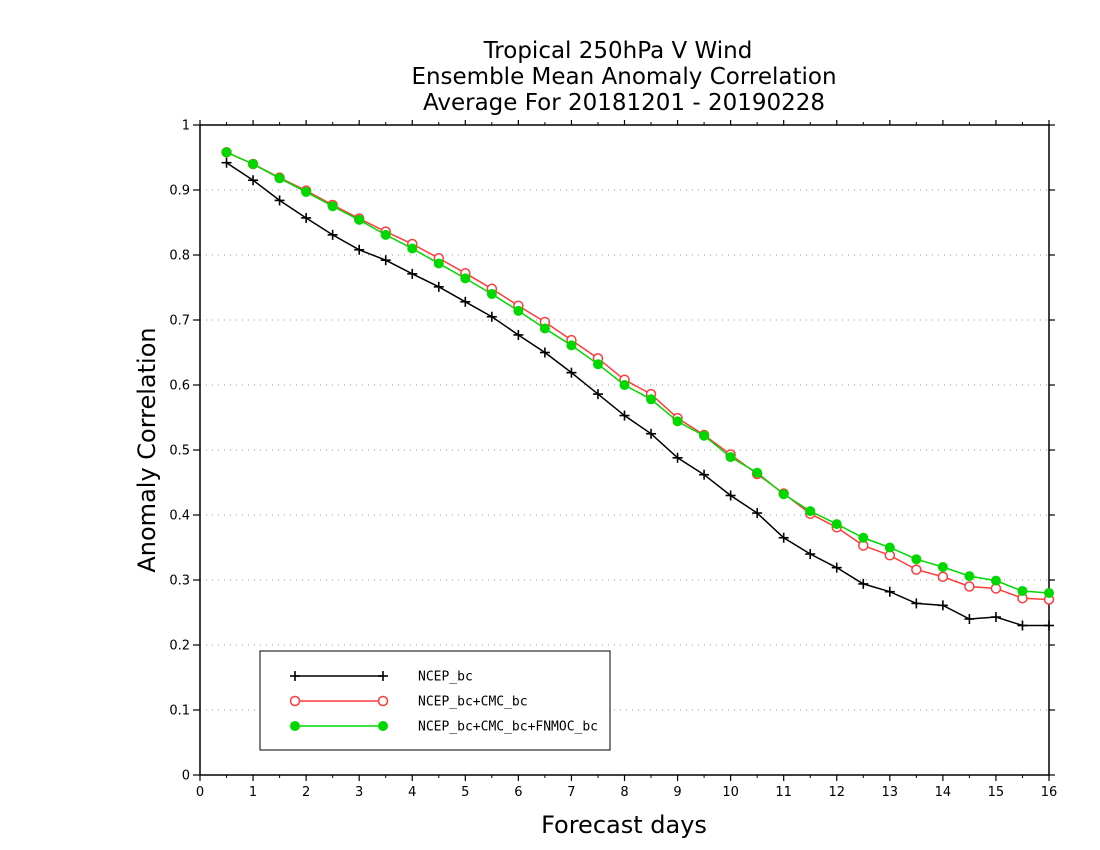 The height and width of the screenshot is (850, 1100). What do you see at coordinates (186, 126) in the screenshot?
I see `y-tick-label: 1` at bounding box center [186, 126].